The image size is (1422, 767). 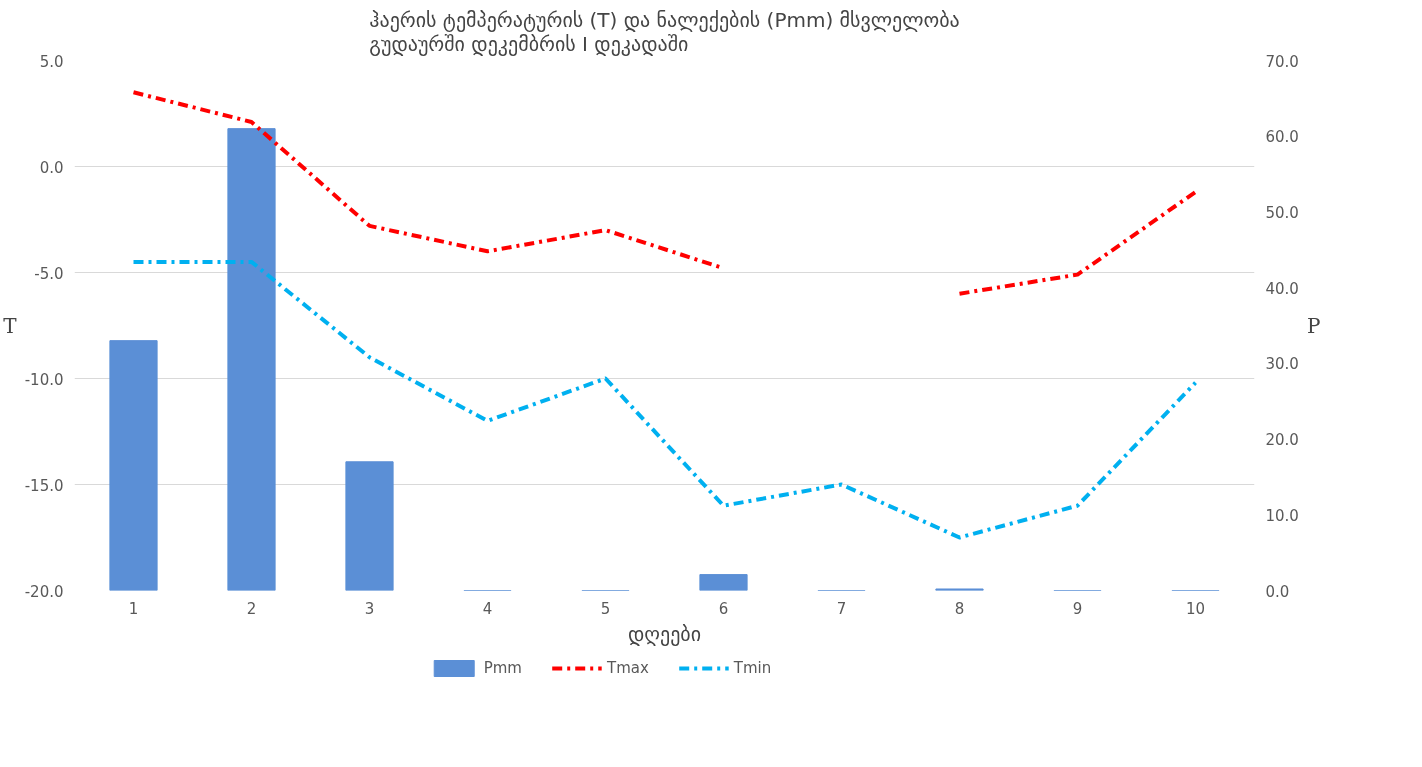 What do you see at coordinates (1282, 212) in the screenshot?
I see `y2-tick-label: 50.0` at bounding box center [1282, 212].